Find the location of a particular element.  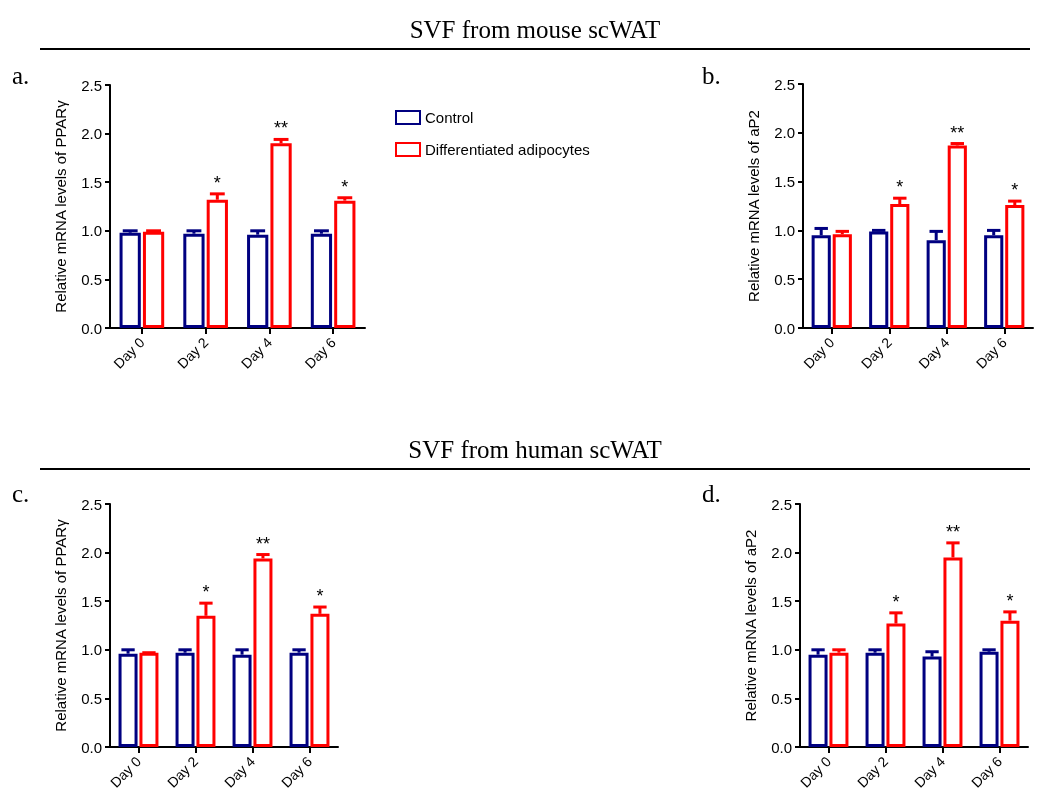

chart-subtitle: d. is located at coordinates (711, 494).